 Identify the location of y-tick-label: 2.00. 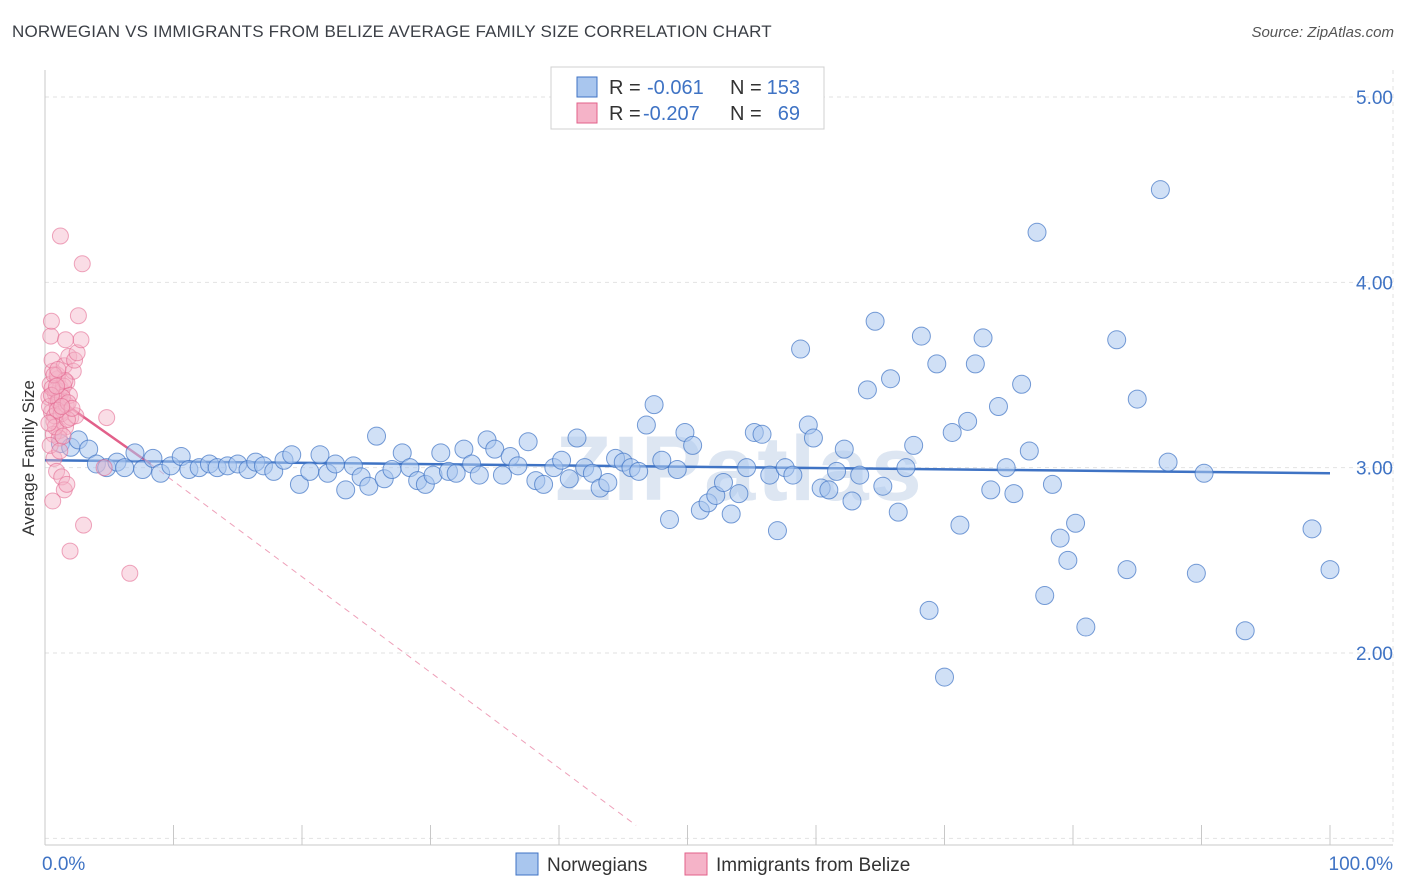
(1374, 654).